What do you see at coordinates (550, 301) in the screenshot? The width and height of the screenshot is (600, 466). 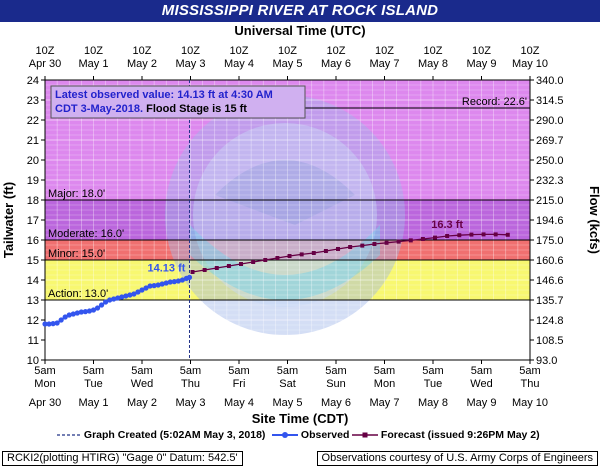 I see `right-tick-label: 135.7` at bounding box center [550, 301].